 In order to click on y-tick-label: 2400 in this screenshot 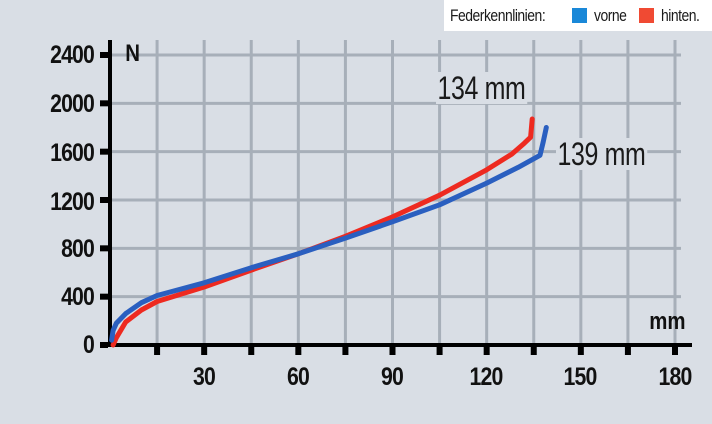, I will do `click(72, 55)`.